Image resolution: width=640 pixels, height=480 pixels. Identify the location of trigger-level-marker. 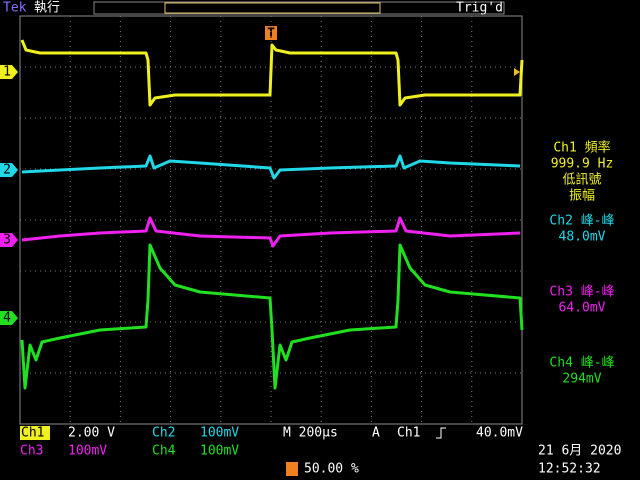
(517, 72).